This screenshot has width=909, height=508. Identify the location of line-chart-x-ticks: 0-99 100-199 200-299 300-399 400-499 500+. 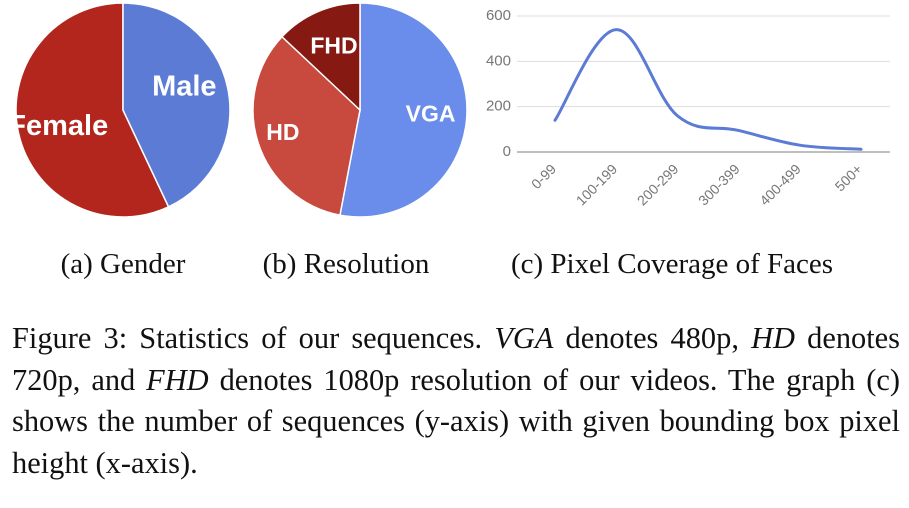
(696, 185).